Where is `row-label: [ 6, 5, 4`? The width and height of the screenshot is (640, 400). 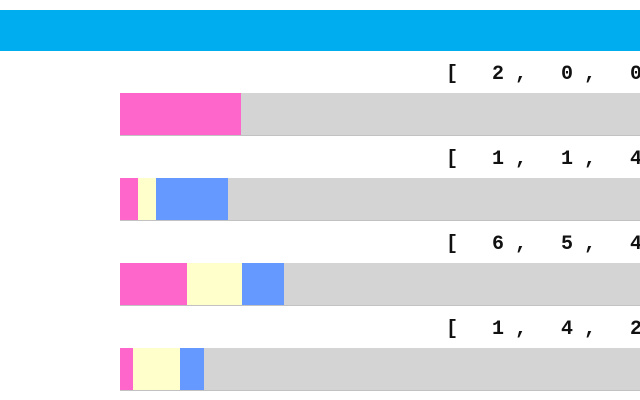 row-label: [ 6, 5, 4 is located at coordinates (543, 244).